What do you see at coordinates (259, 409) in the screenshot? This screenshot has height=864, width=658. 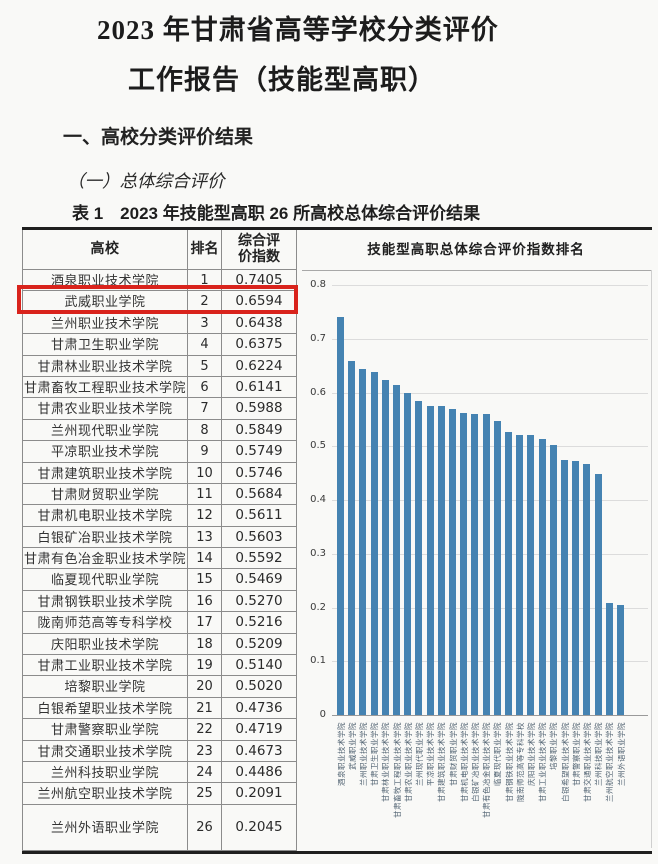 I see `index-cell: 0.5988` at bounding box center [259, 409].